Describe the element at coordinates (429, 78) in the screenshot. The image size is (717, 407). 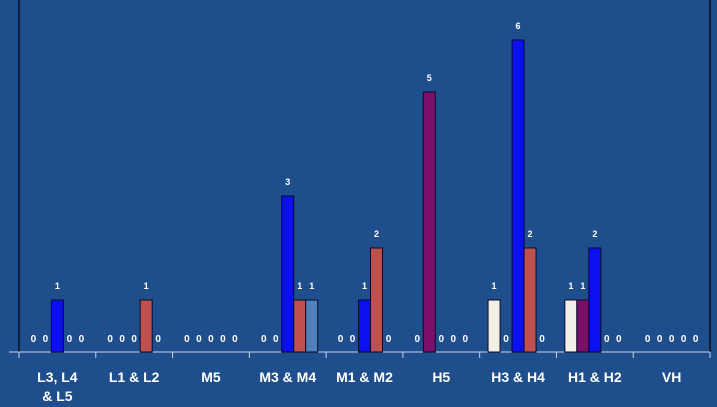
I see `data-label: 5` at that location.